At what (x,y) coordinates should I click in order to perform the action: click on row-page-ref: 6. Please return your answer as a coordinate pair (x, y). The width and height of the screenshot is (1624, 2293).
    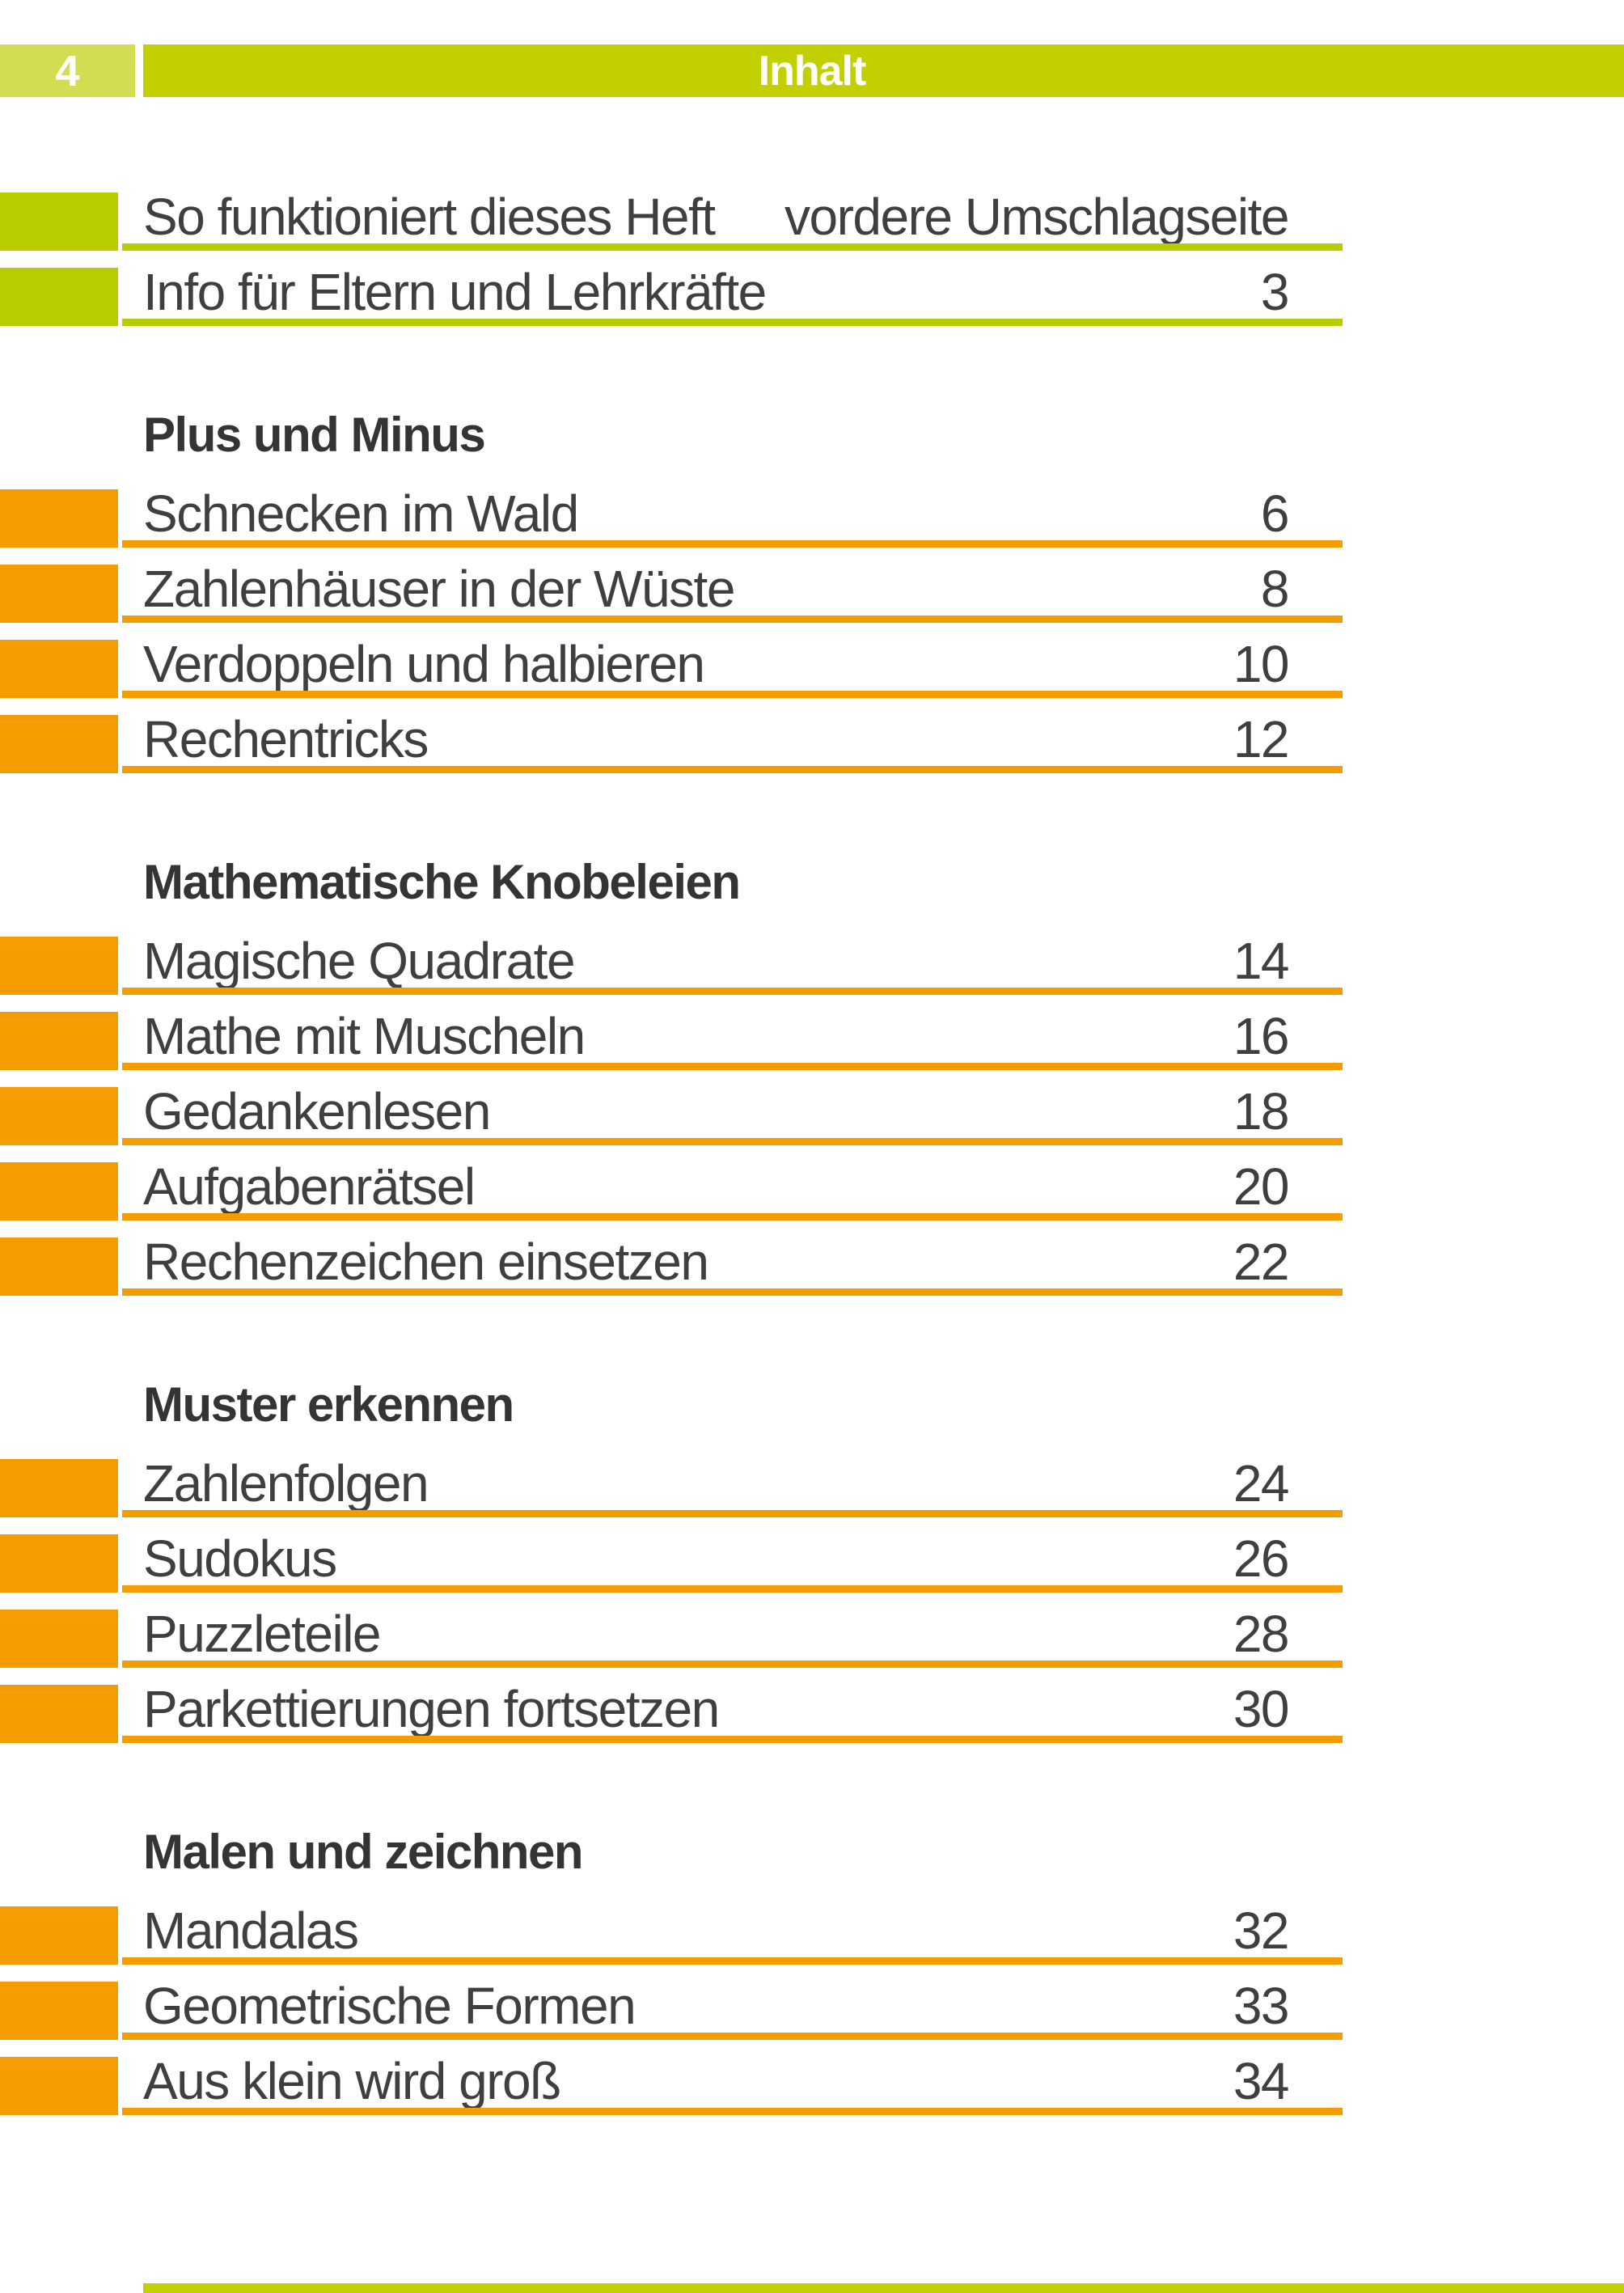
    Looking at the image, I should click on (1275, 514).